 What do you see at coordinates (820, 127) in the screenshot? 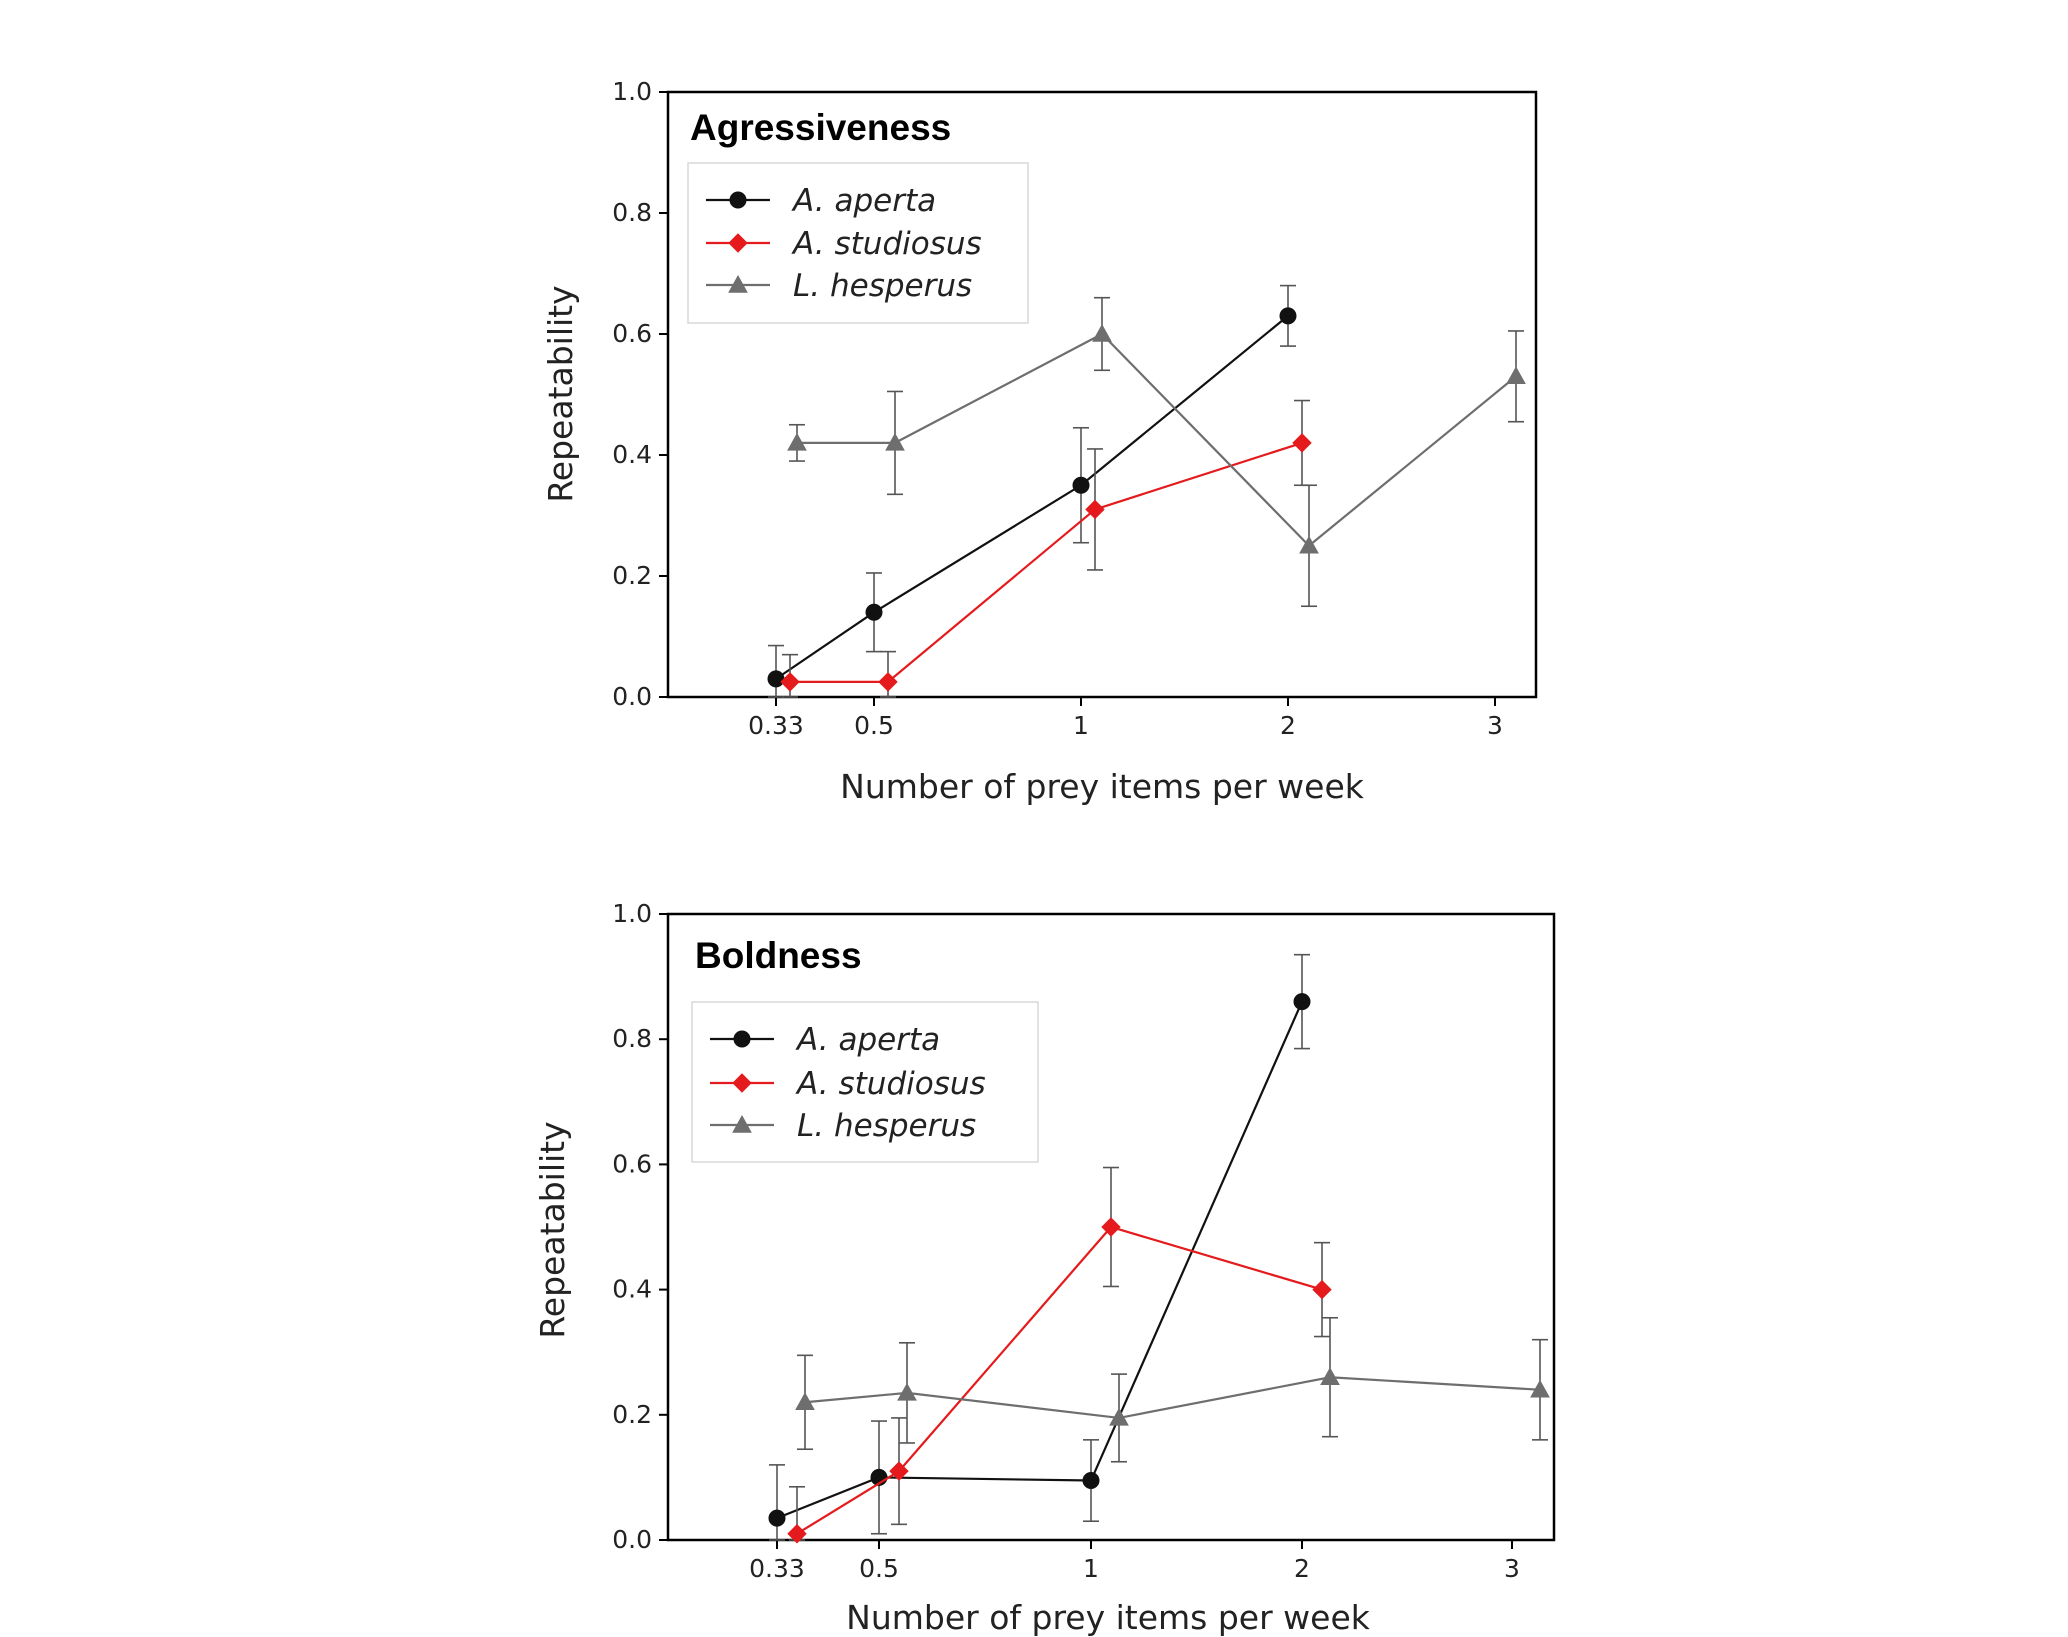
I see `panel-title: Agressiveness` at bounding box center [820, 127].